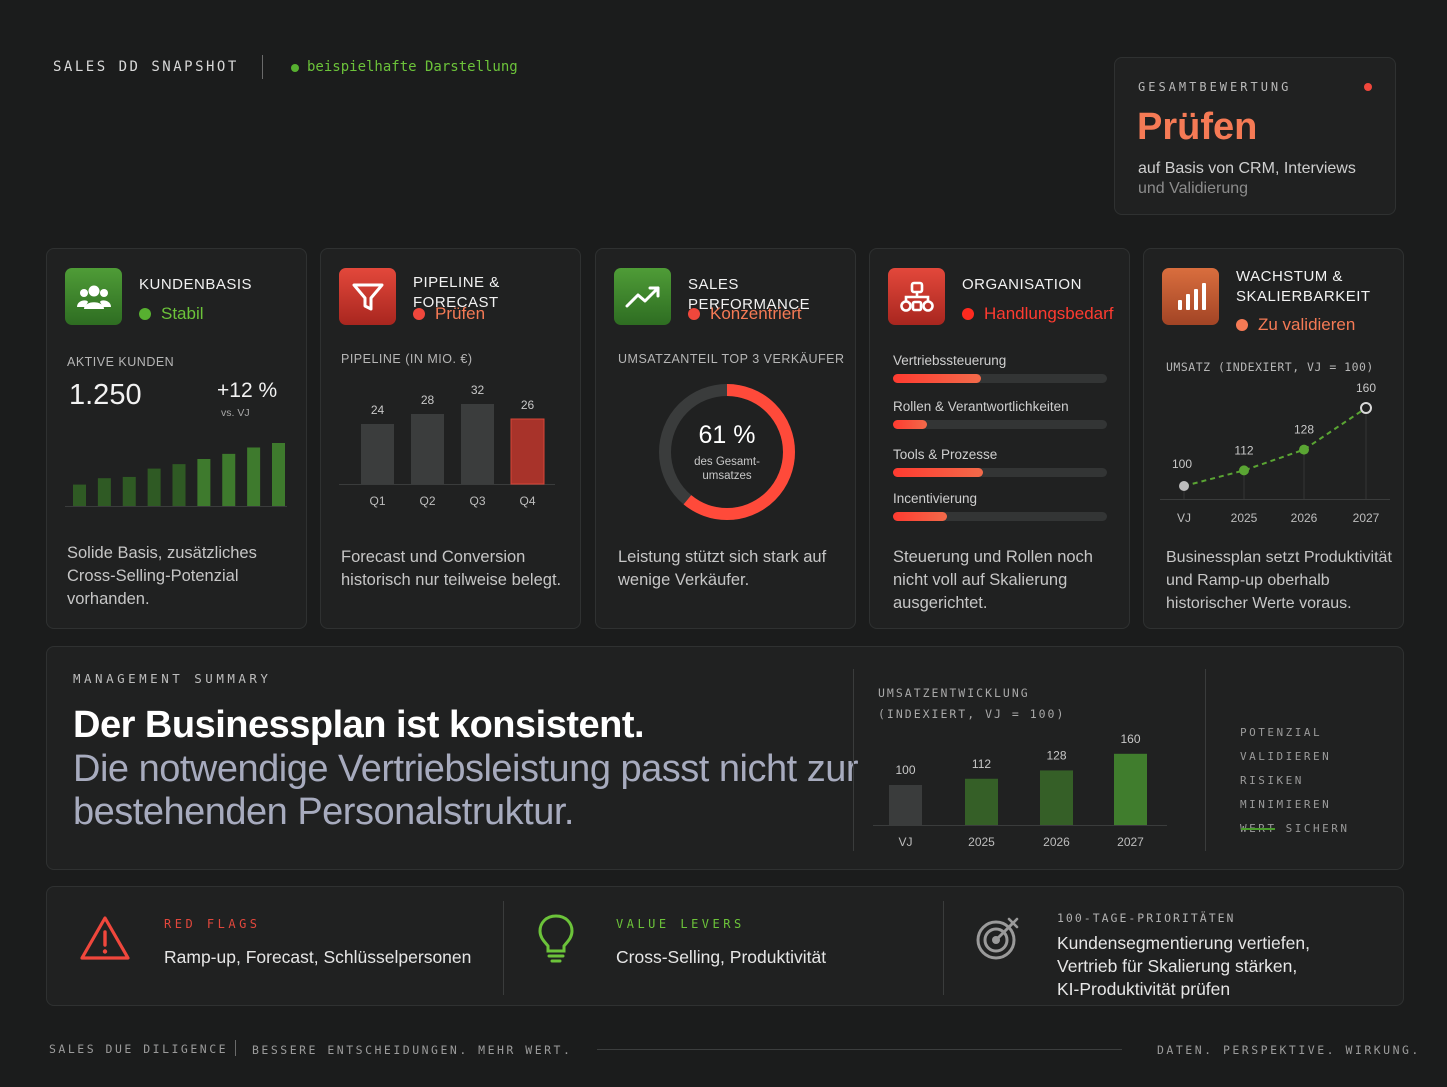  I want to click on status-label: Konzentriert, so click(756, 313).